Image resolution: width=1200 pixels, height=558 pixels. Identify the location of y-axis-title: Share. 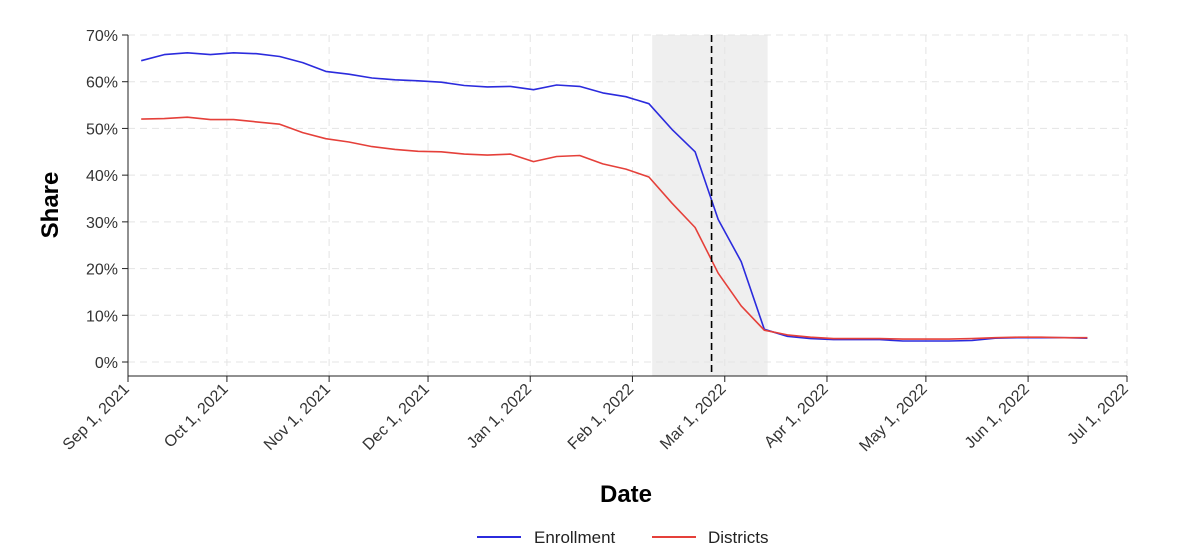
(50, 205).